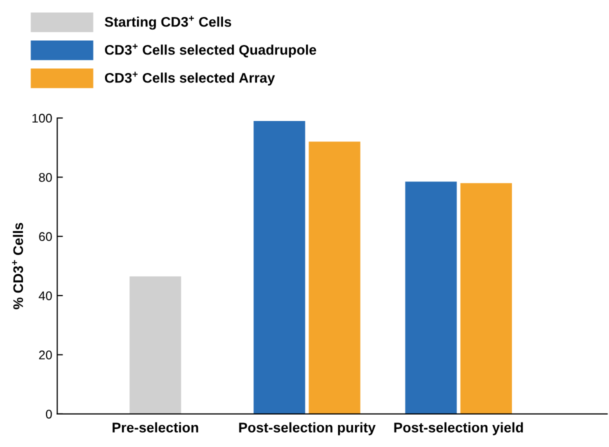 Image resolution: width=609 pixels, height=447 pixels. What do you see at coordinates (18, 266) in the screenshot?
I see `y-axis-title: % CD3$^{+}$ Cells` at bounding box center [18, 266].